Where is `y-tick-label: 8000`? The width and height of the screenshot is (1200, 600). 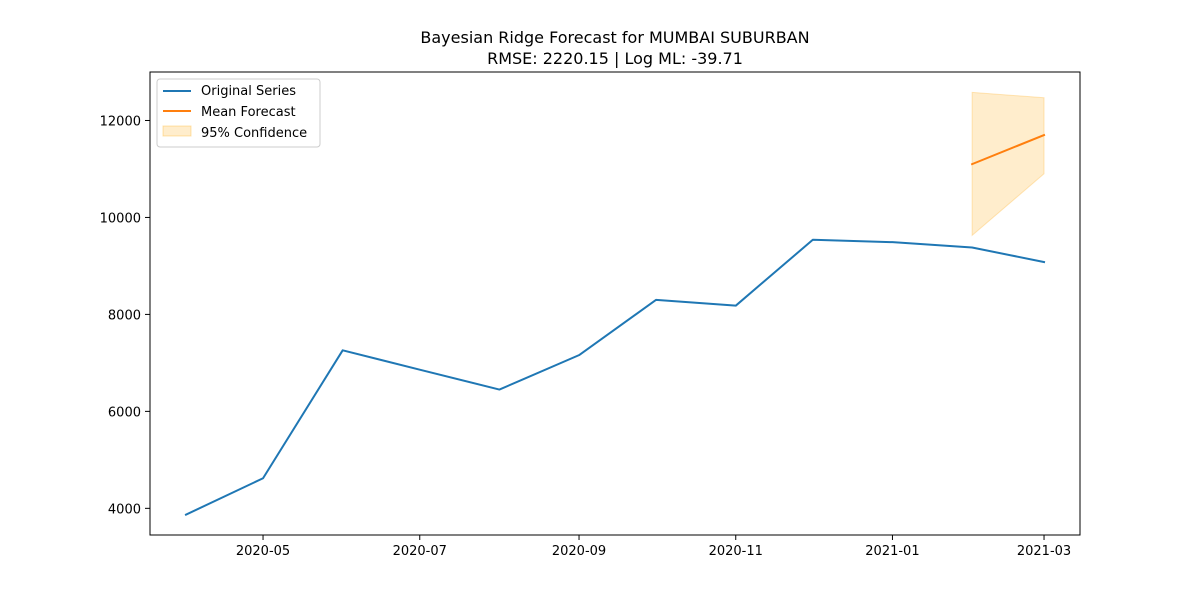 y-tick-label: 8000 is located at coordinates (124, 315).